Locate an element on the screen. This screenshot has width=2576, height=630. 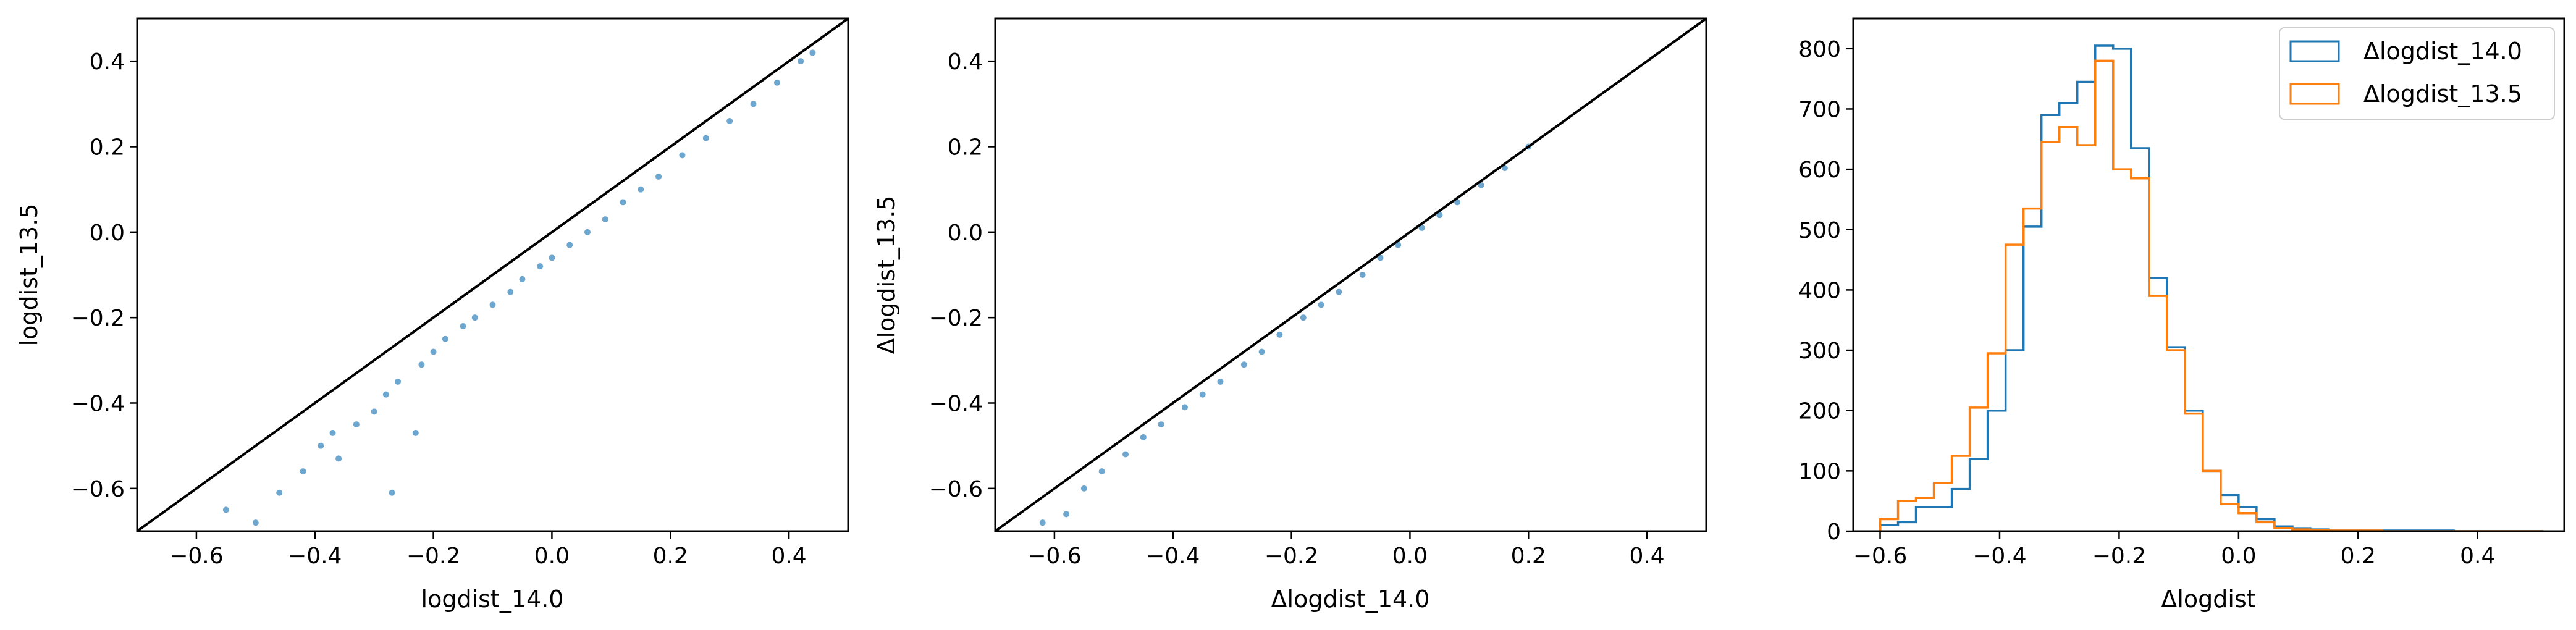
legend-label-series-1: Δlogdist_14.0 is located at coordinates (2442, 51).